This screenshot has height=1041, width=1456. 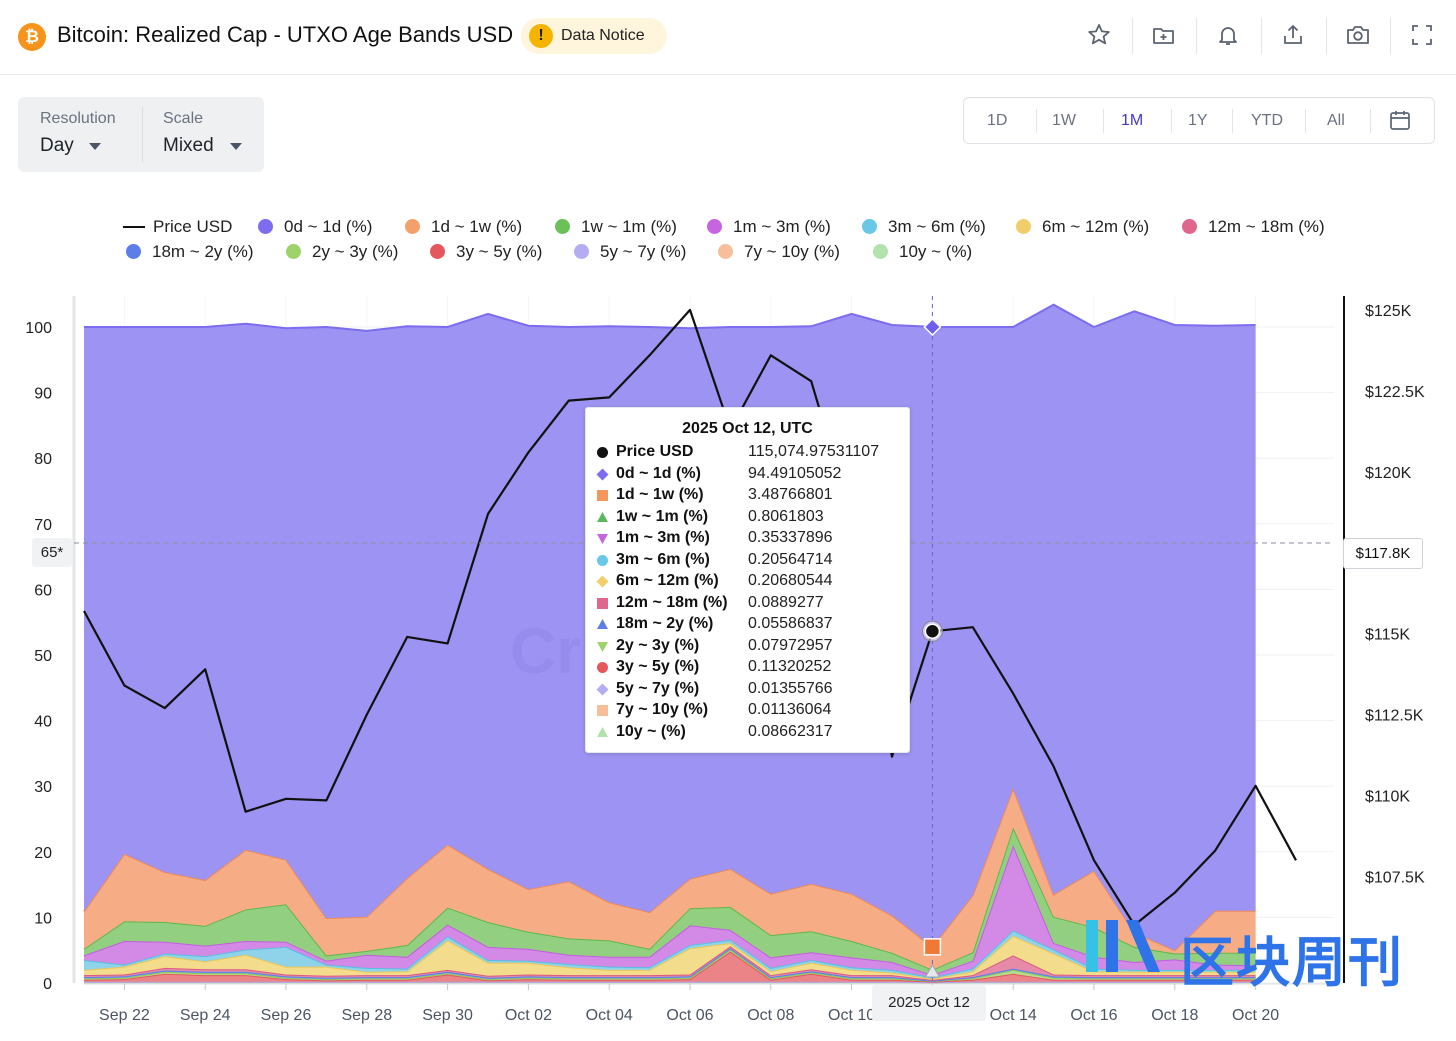 I want to click on crosshair-date-badge: 2025 Oct 12, so click(x=929, y=1003).